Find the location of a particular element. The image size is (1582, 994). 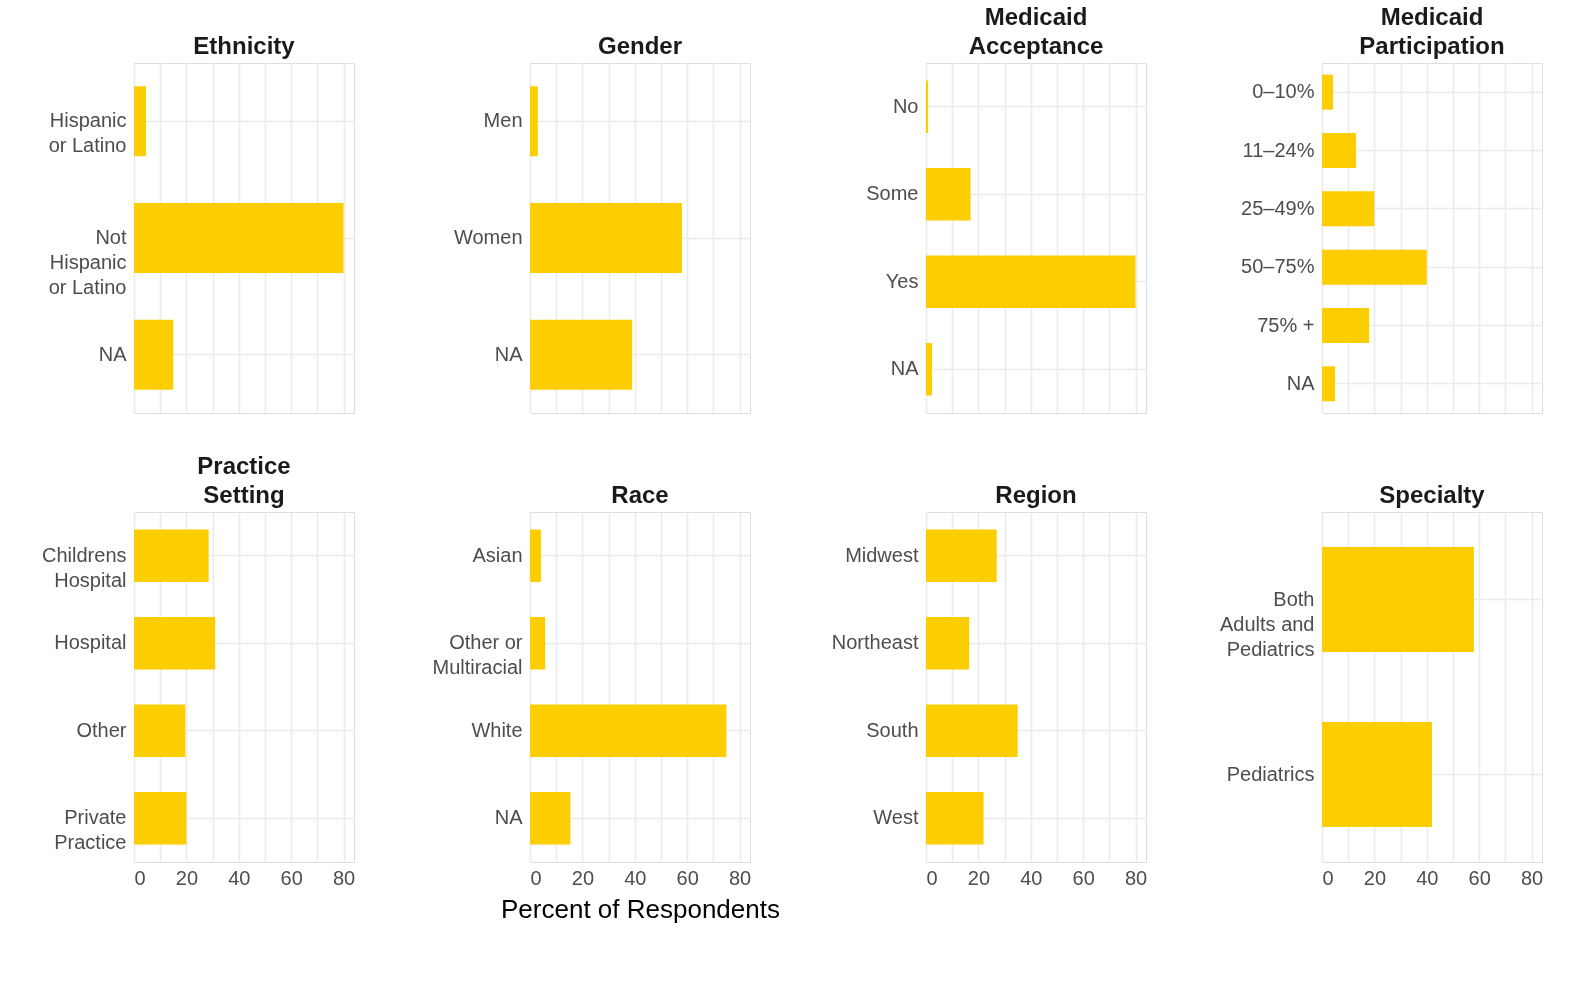

y-tick-label: 50–75% is located at coordinates (1278, 266).